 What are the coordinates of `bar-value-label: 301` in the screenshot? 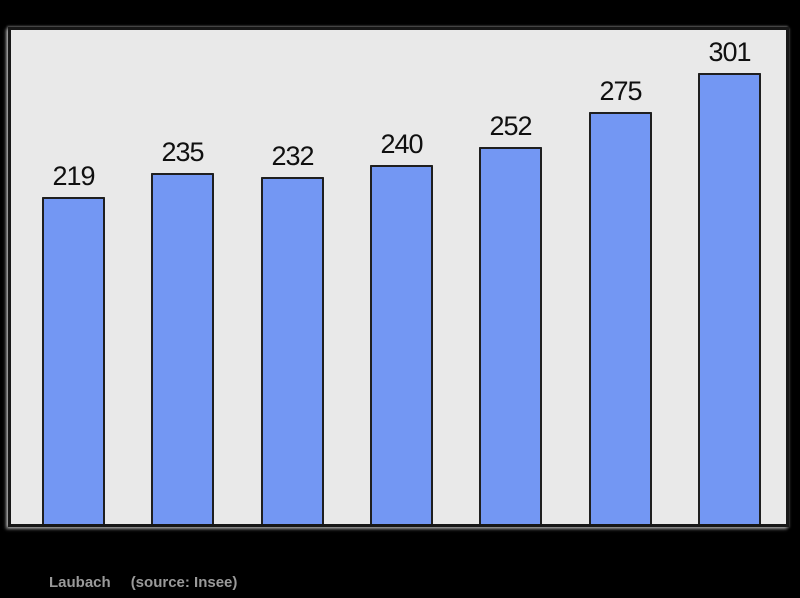 It's located at (729, 52).